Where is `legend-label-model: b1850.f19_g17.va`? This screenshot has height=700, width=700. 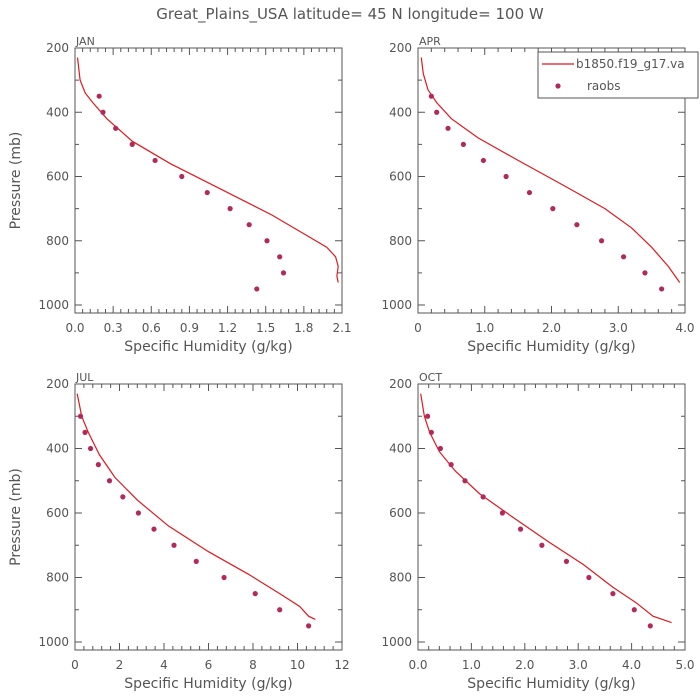 legend-label-model: b1850.f19_g17.va is located at coordinates (630, 64).